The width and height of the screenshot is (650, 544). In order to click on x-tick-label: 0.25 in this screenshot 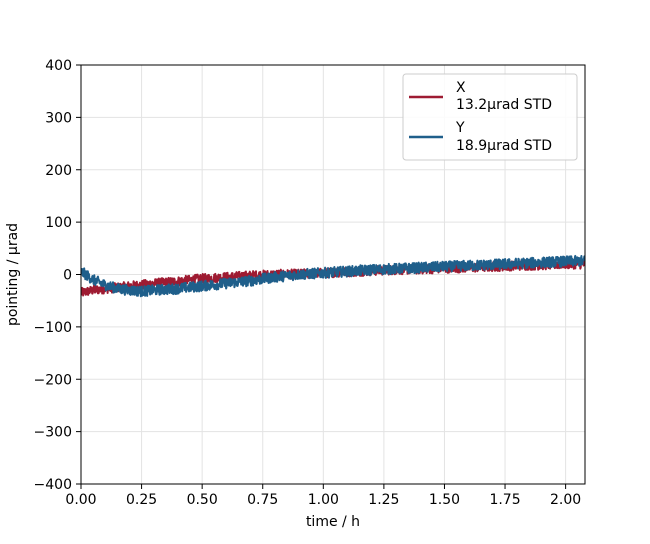, I will do `click(141, 500)`.